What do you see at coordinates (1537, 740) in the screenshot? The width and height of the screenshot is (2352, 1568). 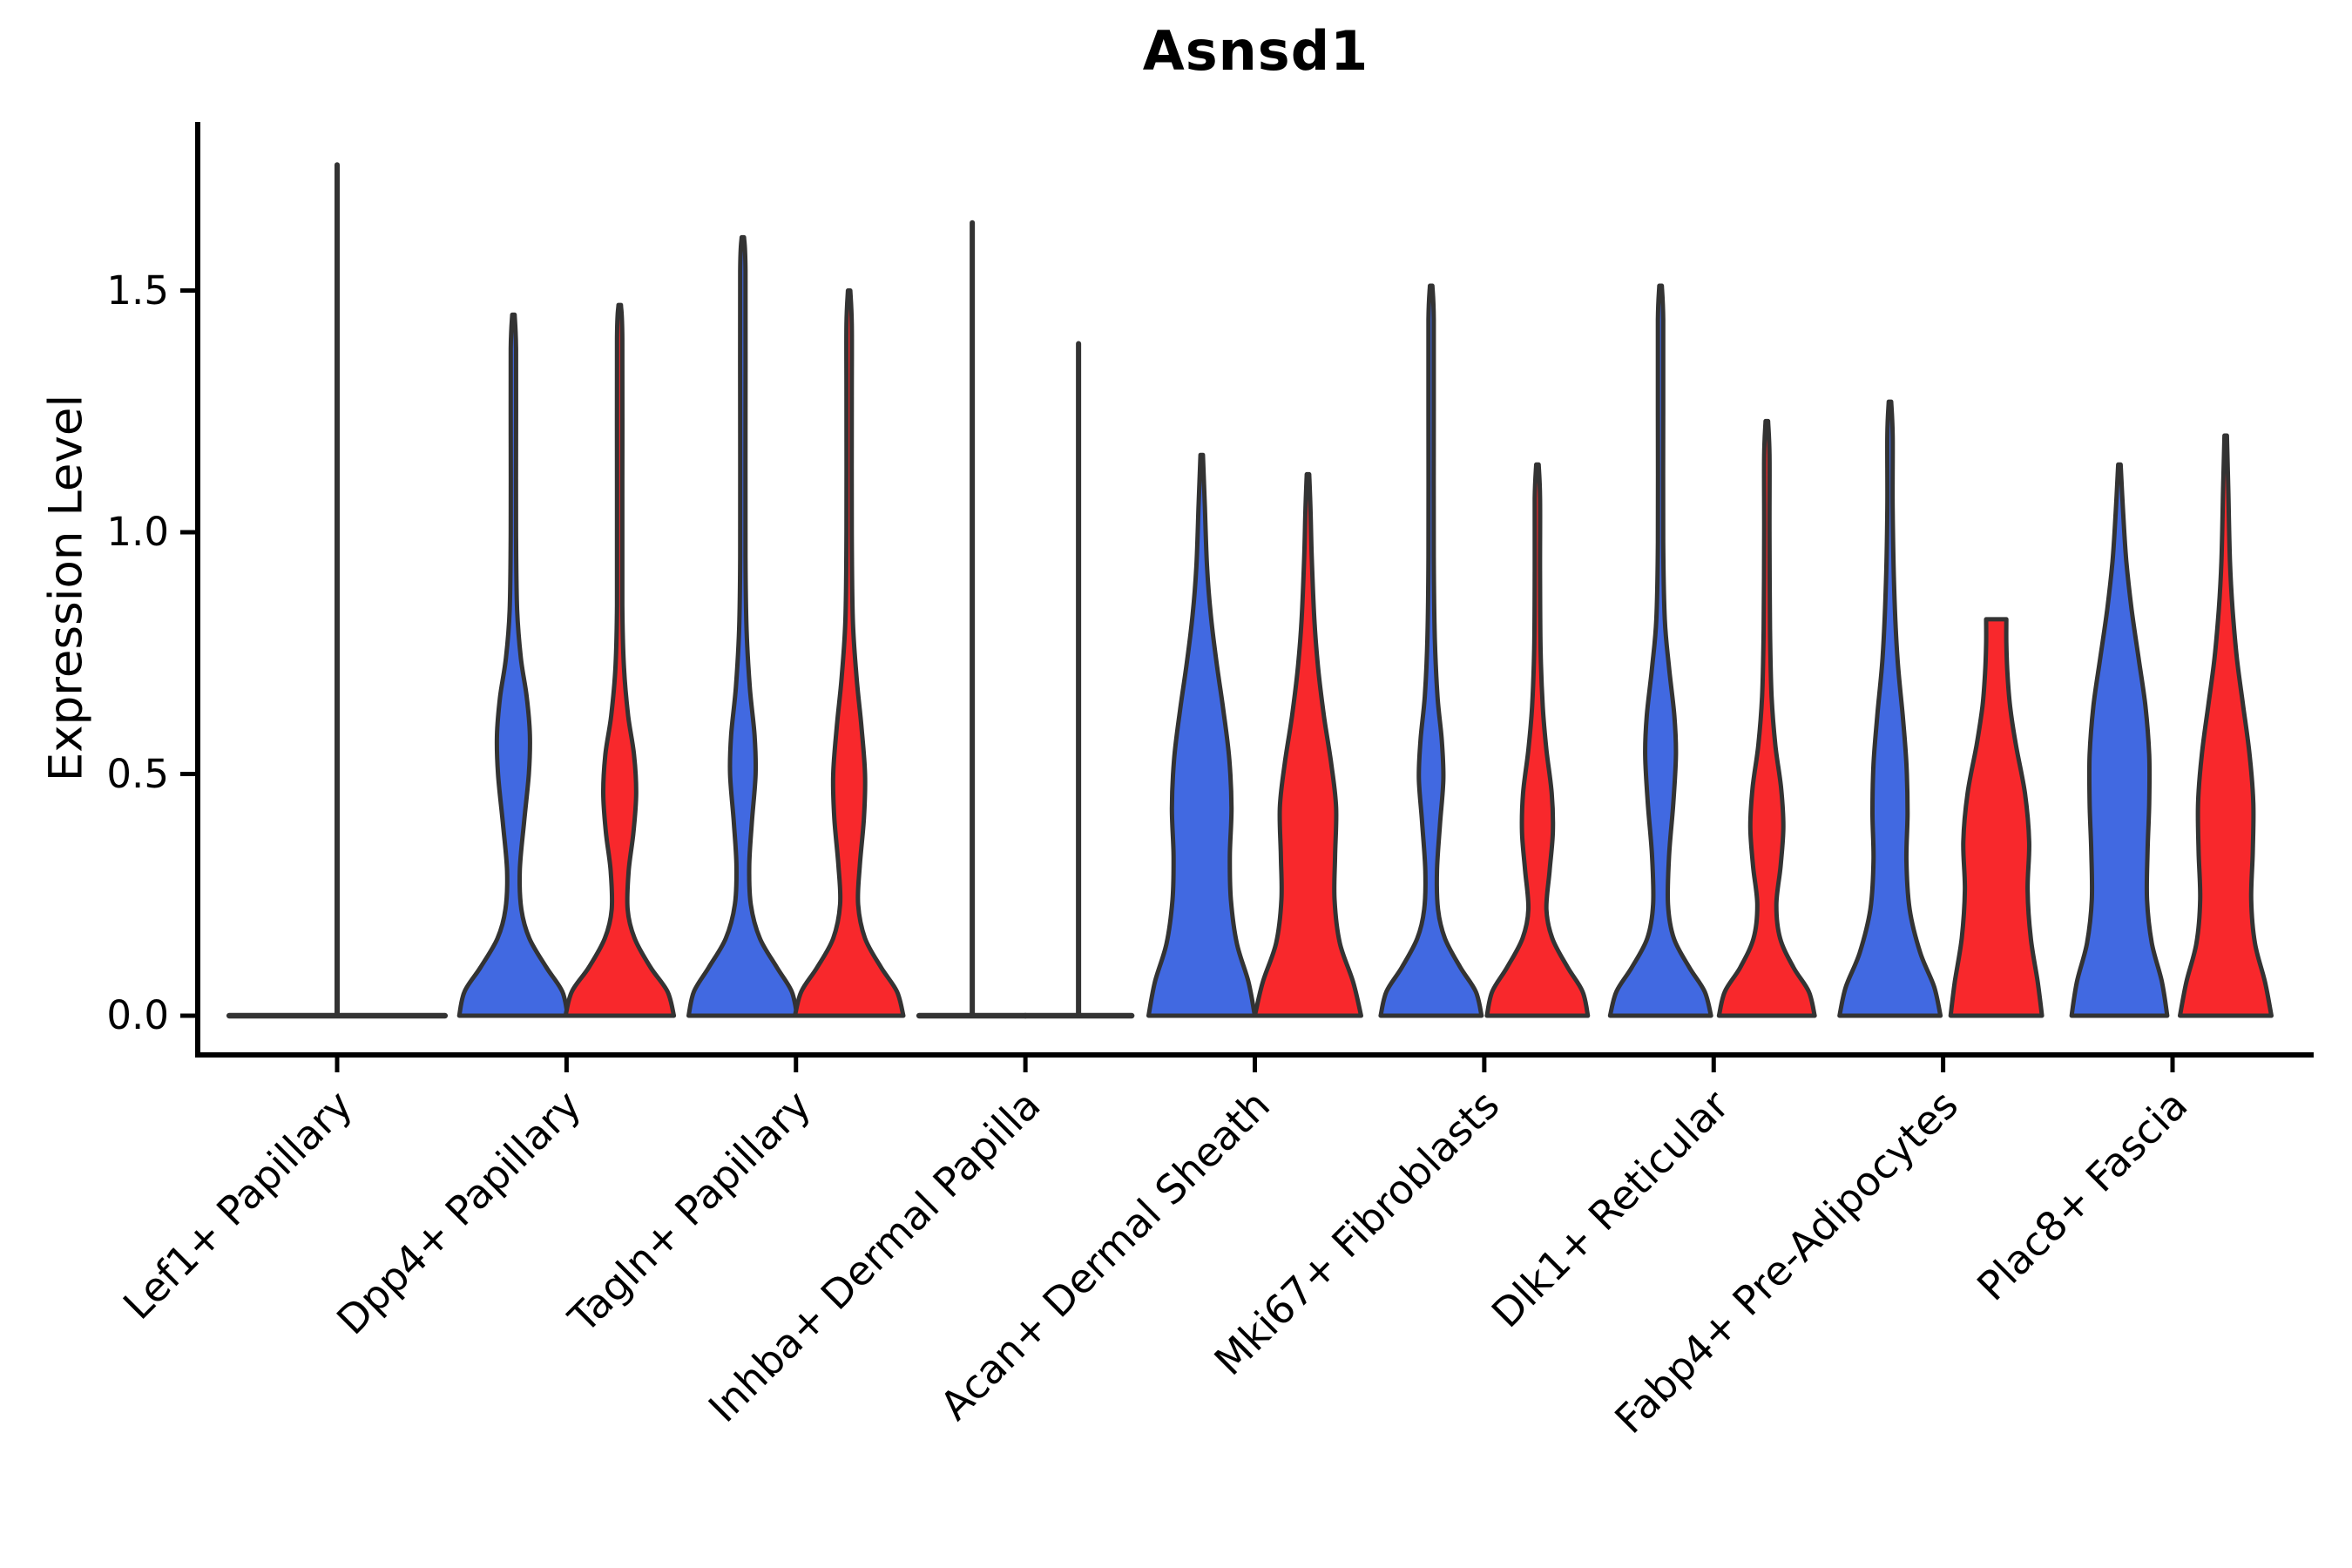 I see `violin-mki67-fibroblasts-red` at bounding box center [1537, 740].